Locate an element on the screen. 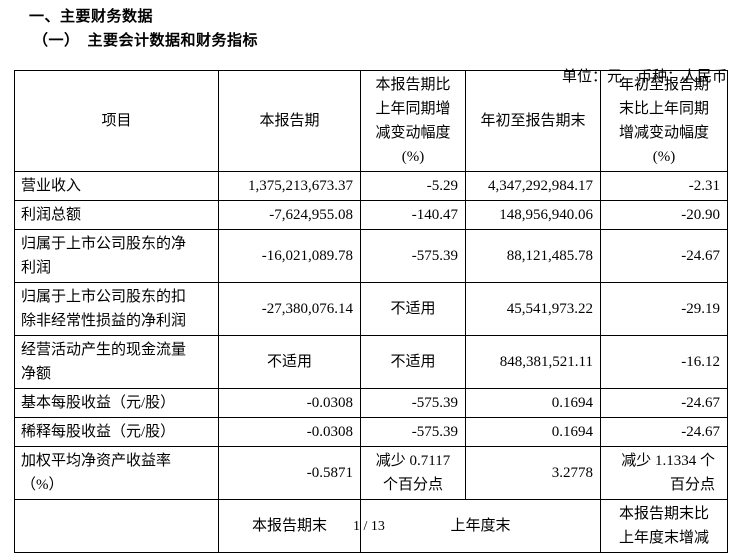 The width and height of the screenshot is (738, 553). cell-ytd: 848,381,521.11 is located at coordinates (533, 362).